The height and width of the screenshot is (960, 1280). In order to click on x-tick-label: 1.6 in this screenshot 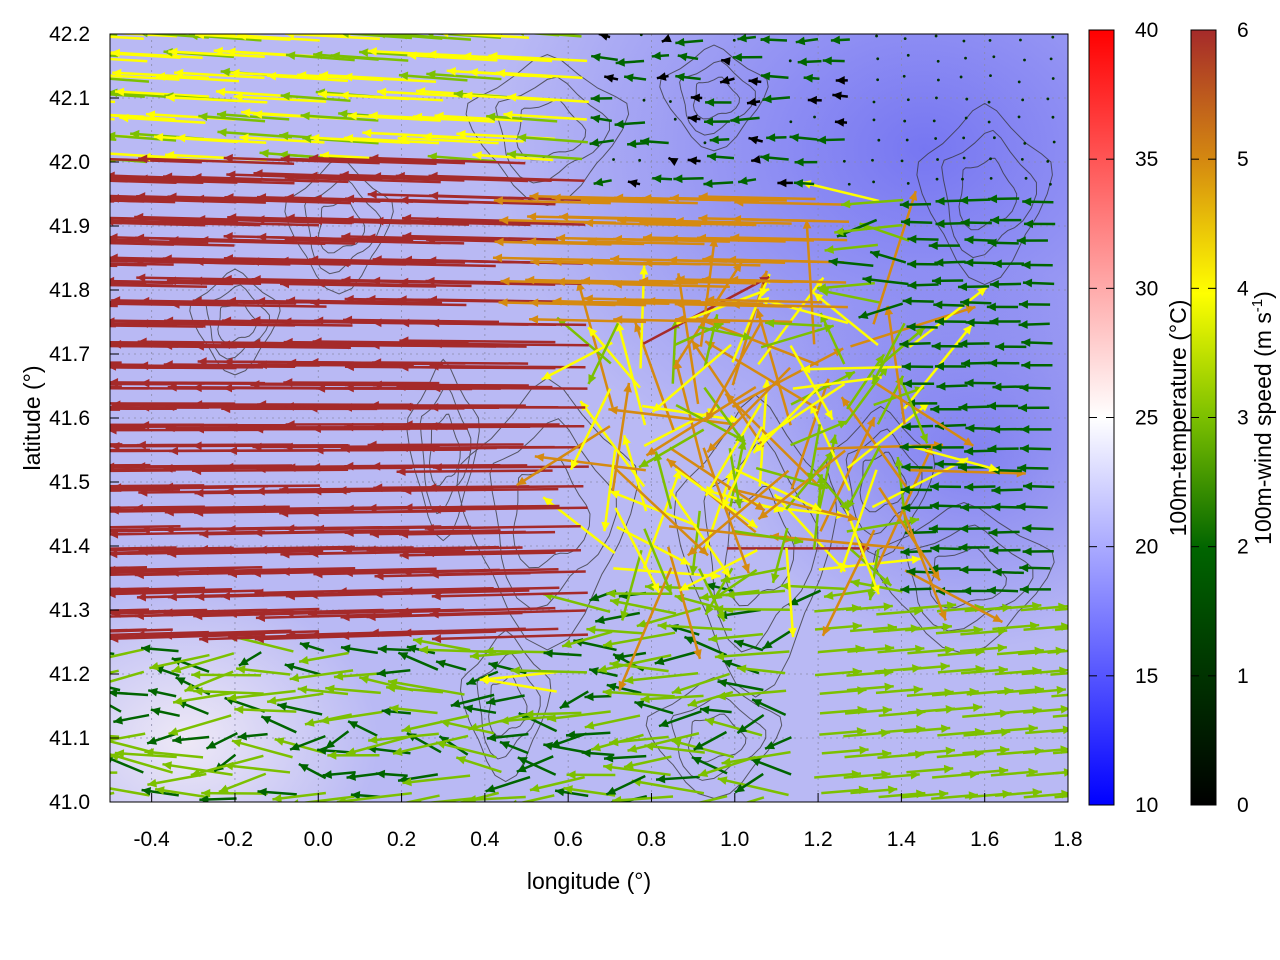, I will do `click(984, 839)`.